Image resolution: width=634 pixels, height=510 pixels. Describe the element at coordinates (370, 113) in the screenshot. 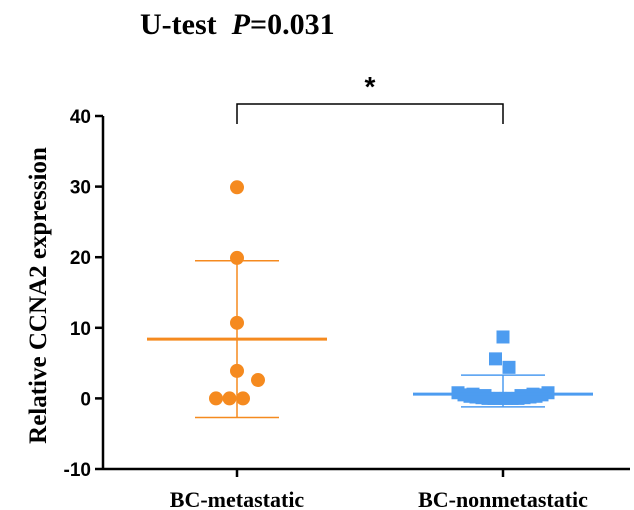

I see `bracket-line` at that location.